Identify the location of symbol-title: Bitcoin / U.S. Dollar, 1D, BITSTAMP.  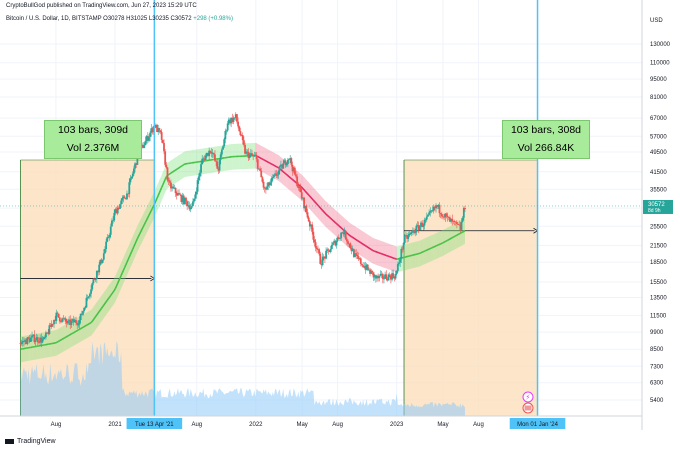
(54, 19).